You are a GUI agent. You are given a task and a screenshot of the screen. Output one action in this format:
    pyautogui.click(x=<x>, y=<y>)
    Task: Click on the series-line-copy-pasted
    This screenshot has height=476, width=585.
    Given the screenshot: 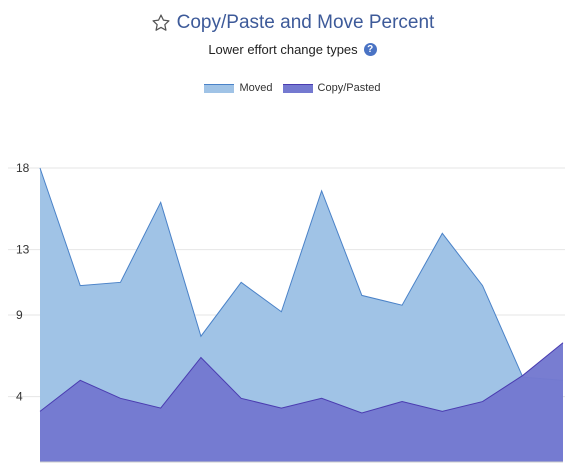 What is the action you would take?
    pyautogui.click(x=301, y=378)
    